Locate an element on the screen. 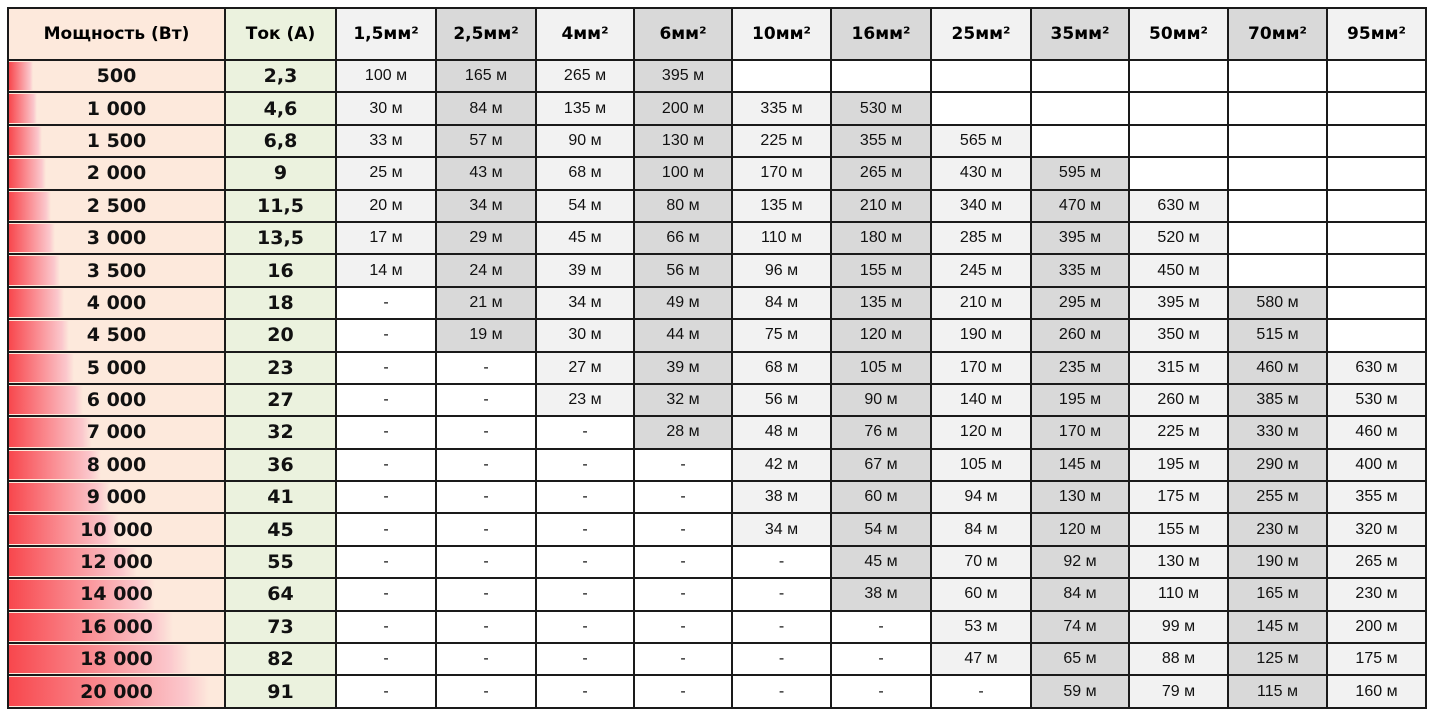  header-section: 25мм² is located at coordinates (981, 34).